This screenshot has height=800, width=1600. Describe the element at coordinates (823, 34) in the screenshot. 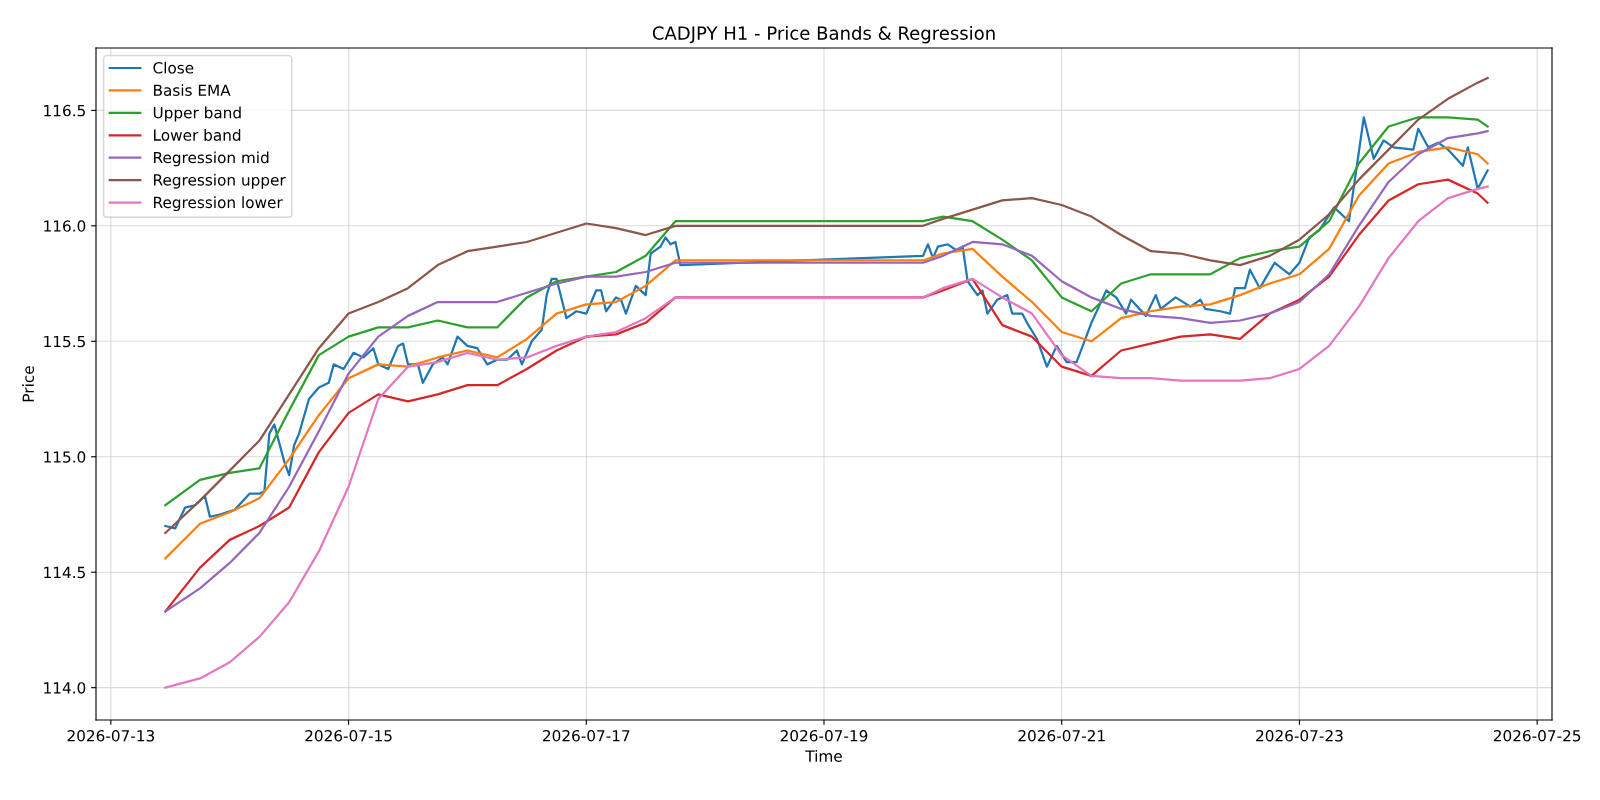

I see `chart-title: CADJPY H1 - Price Bands & Regression` at that location.